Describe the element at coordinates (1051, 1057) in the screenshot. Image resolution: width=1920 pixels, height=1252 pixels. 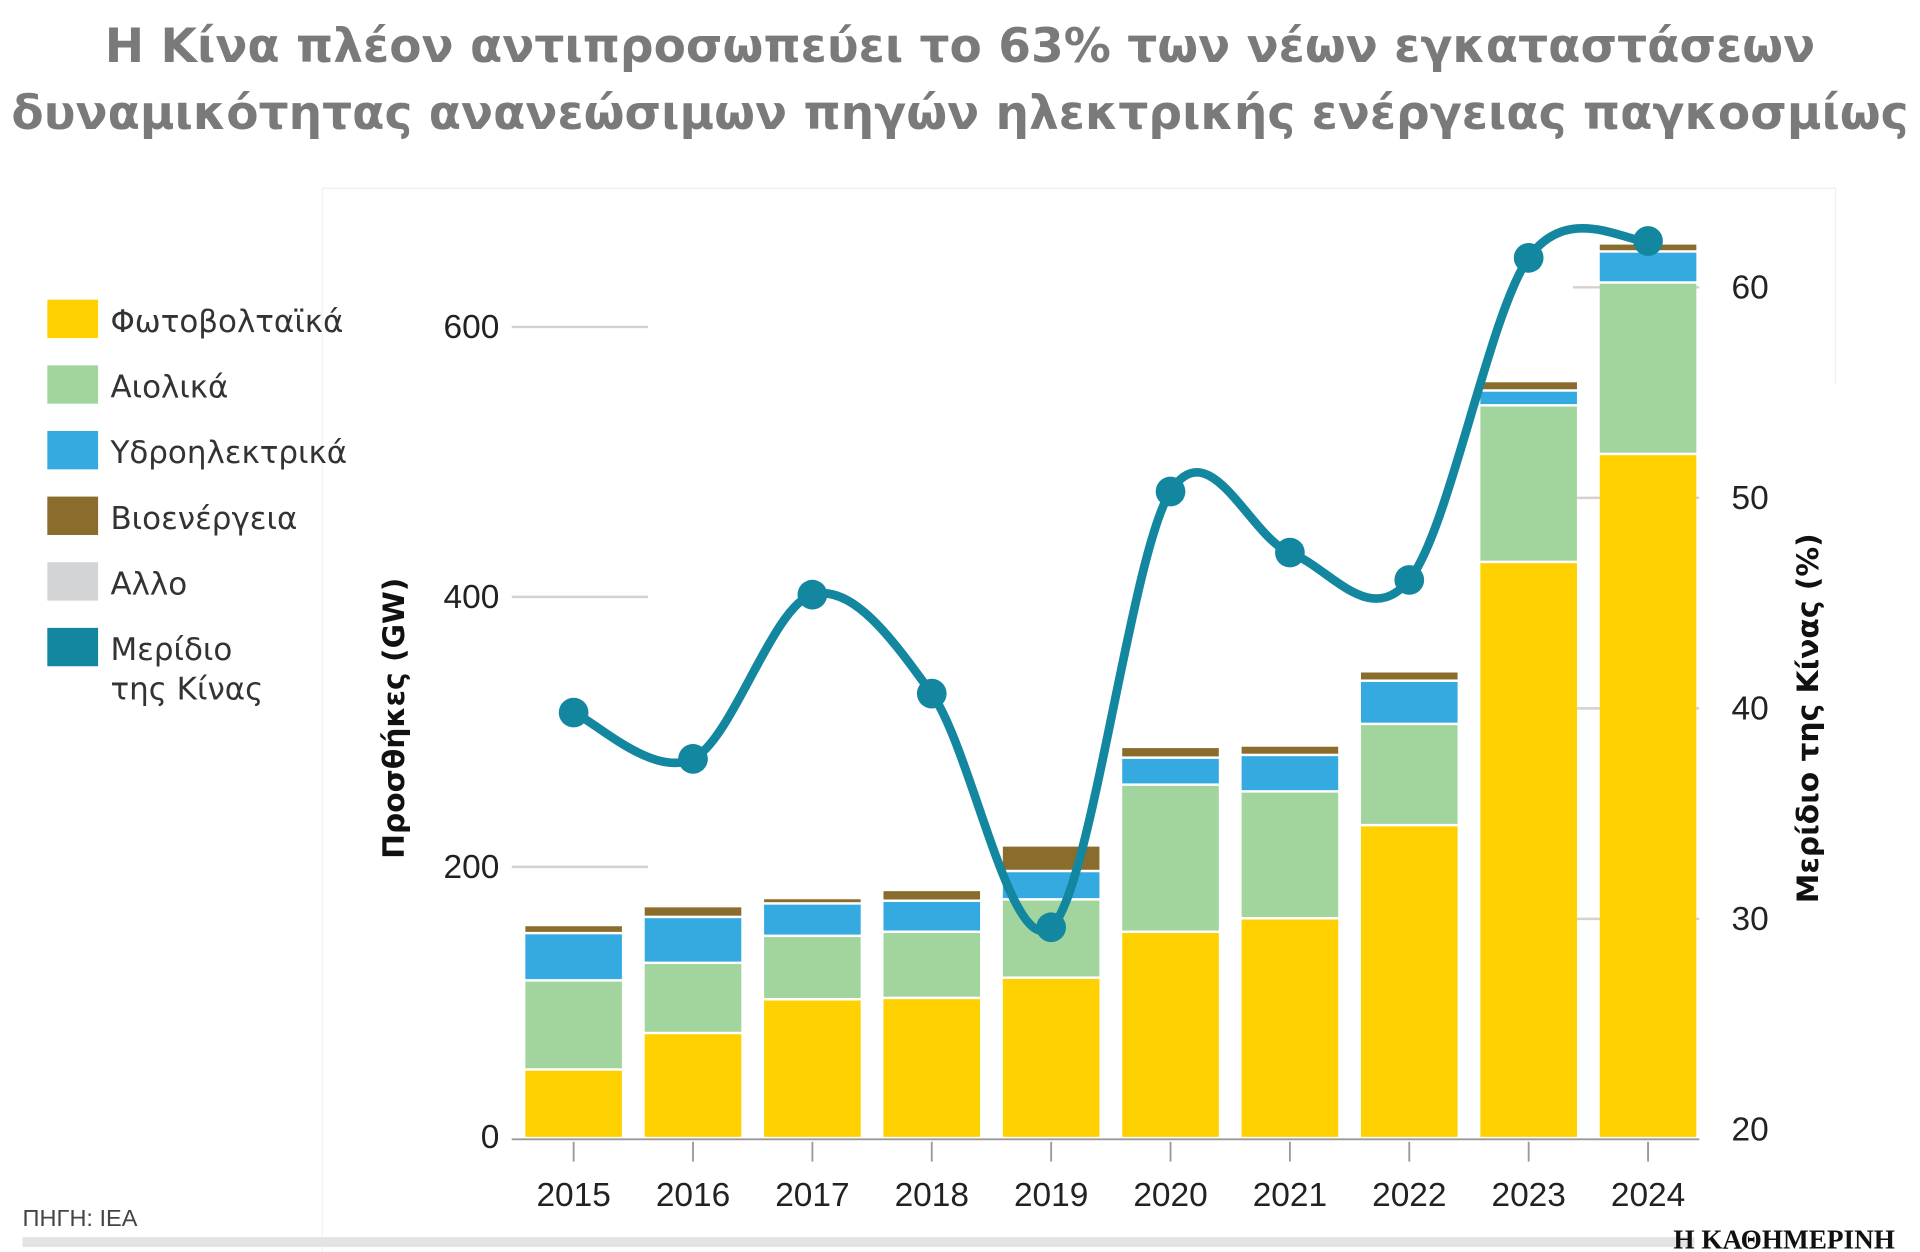
I see `bar-2019-solar` at that location.